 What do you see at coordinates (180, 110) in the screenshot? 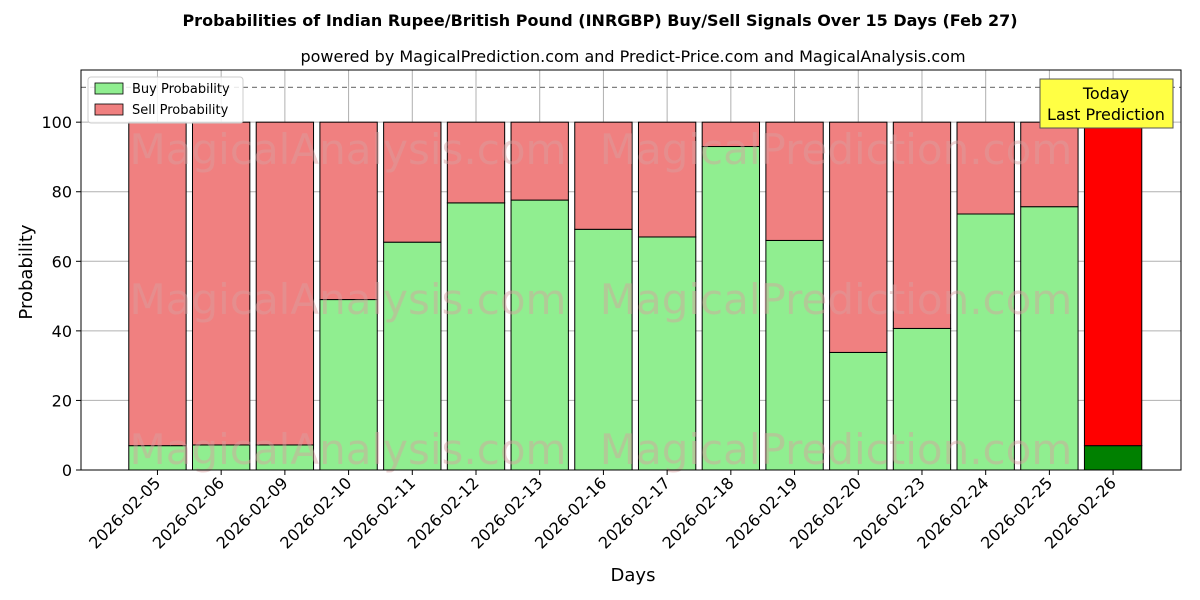
I see `legend-label-sell: Sell Probability` at bounding box center [180, 110].